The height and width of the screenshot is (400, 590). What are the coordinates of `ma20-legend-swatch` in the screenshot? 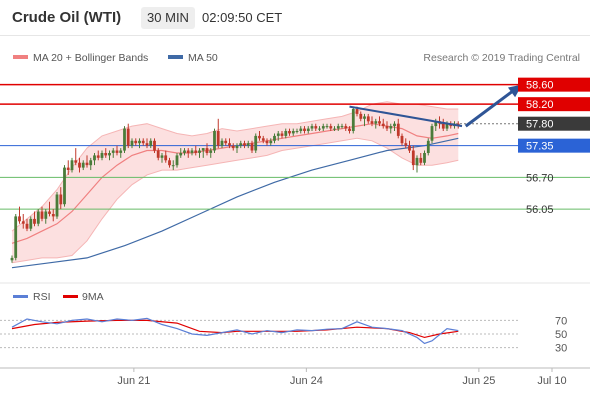 It's located at (20, 57).